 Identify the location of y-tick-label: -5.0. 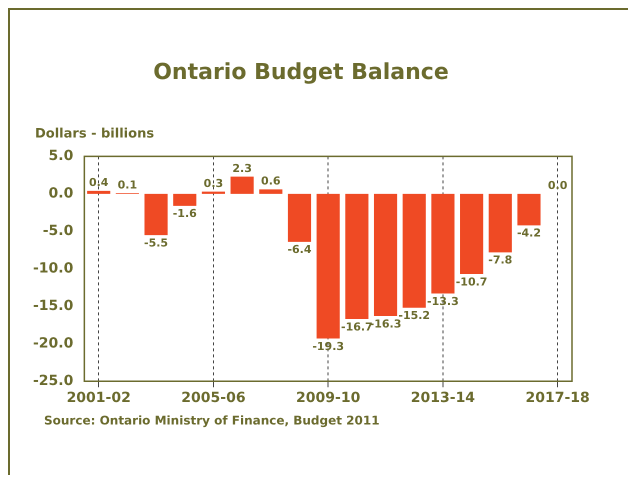
(58, 230).